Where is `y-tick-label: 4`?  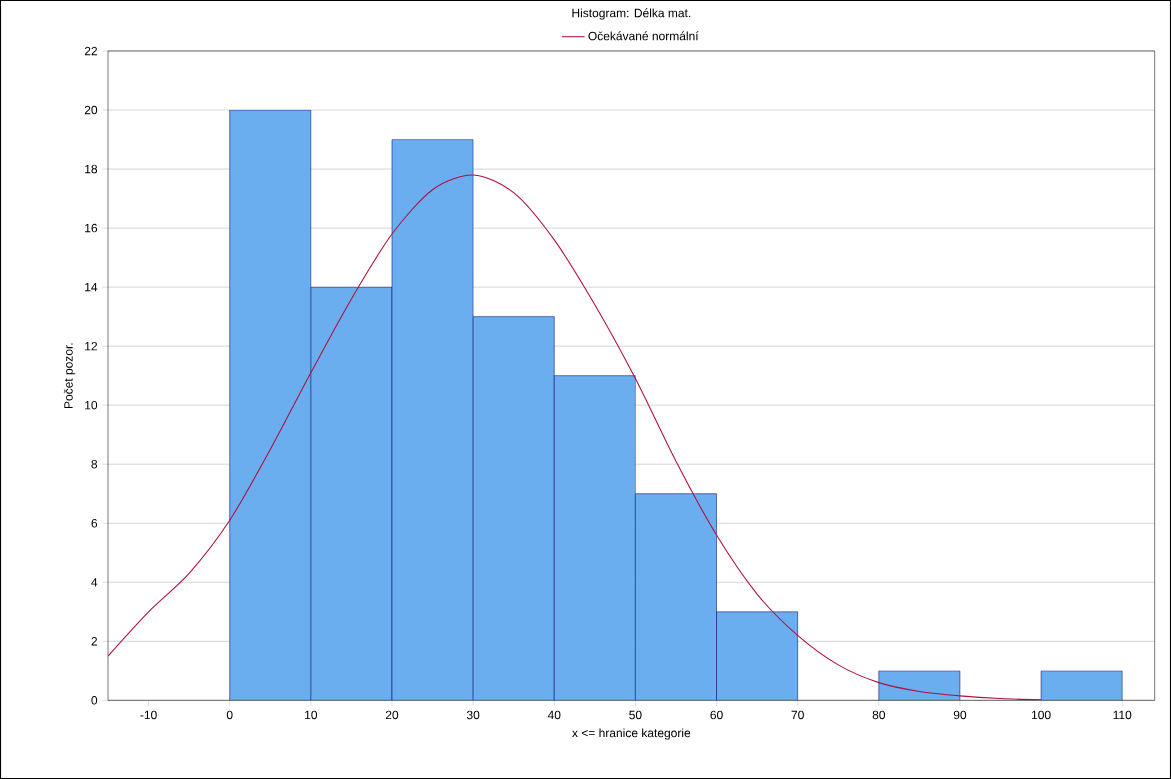
y-tick-label: 4 is located at coordinates (94, 582).